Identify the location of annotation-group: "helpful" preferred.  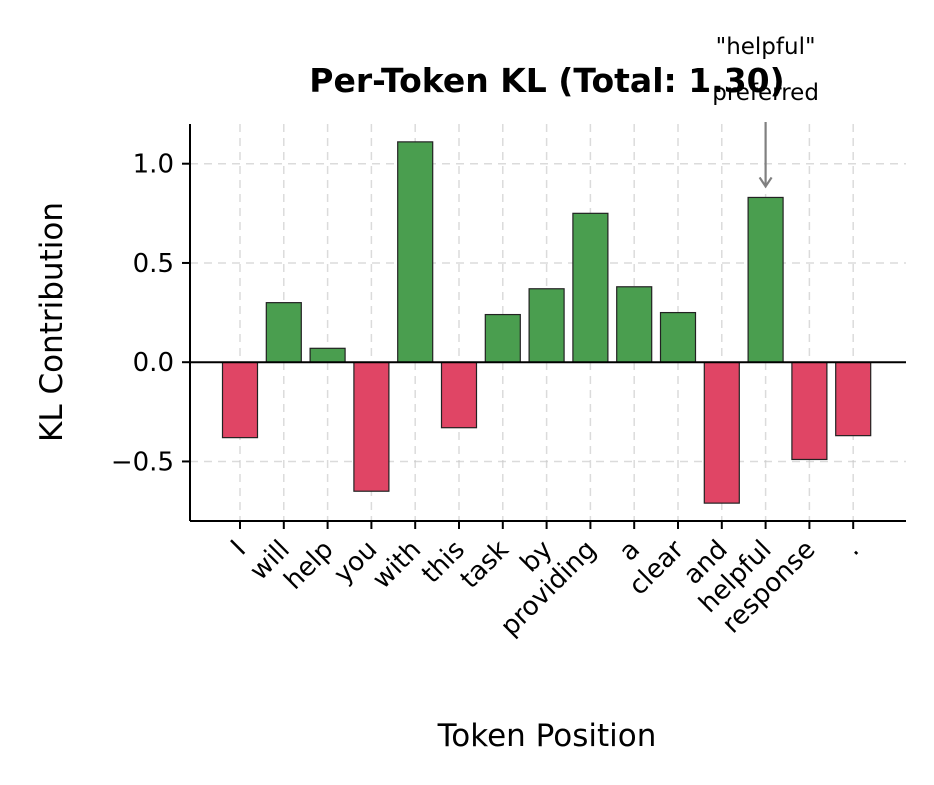
(765, 111).